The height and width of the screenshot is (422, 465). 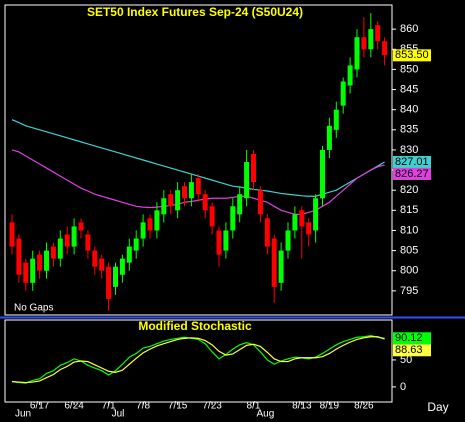 I want to click on y-tick-label: 800, so click(x=409, y=271).